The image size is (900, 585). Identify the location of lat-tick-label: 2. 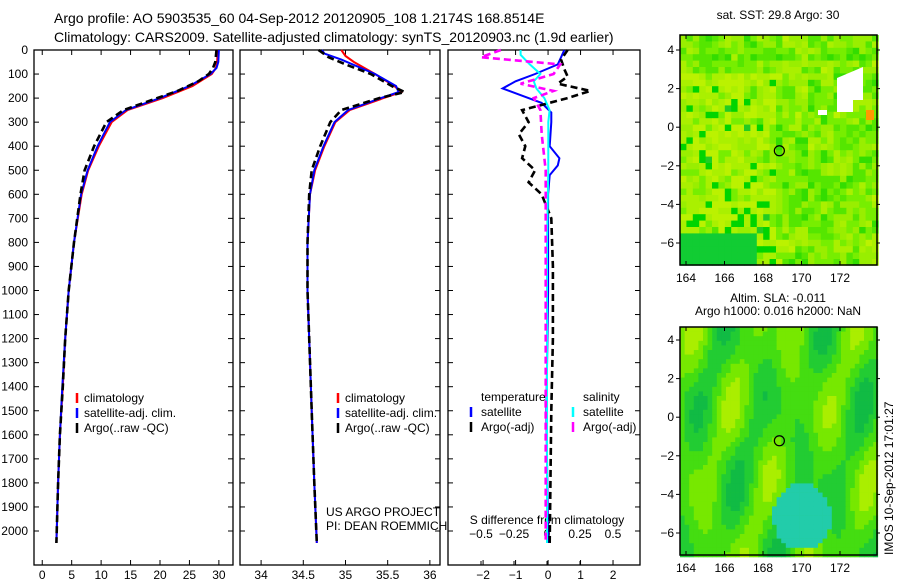
(670, 89).